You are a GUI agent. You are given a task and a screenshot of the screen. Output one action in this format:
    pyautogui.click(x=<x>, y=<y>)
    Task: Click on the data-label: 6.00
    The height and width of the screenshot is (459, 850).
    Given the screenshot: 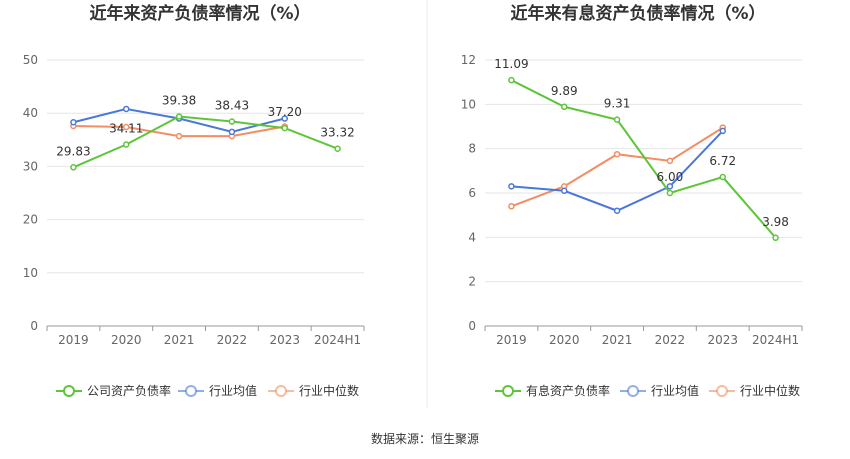 What is the action you would take?
    pyautogui.click(x=670, y=177)
    